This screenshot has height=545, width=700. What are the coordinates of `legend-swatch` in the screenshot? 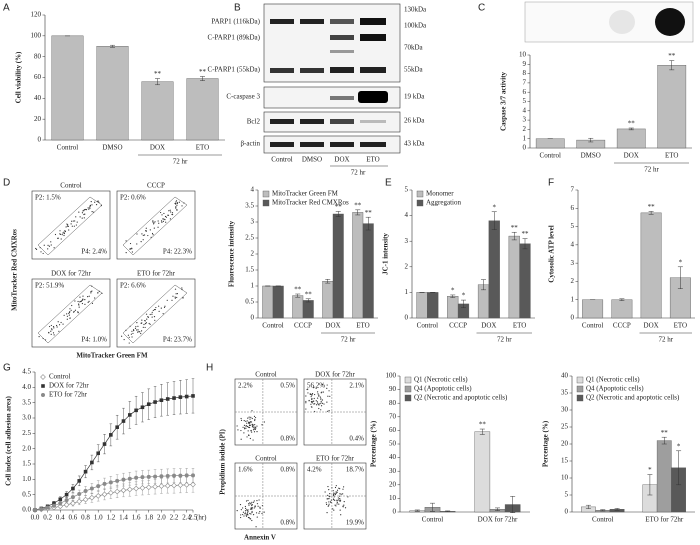 It's located at (408, 389).